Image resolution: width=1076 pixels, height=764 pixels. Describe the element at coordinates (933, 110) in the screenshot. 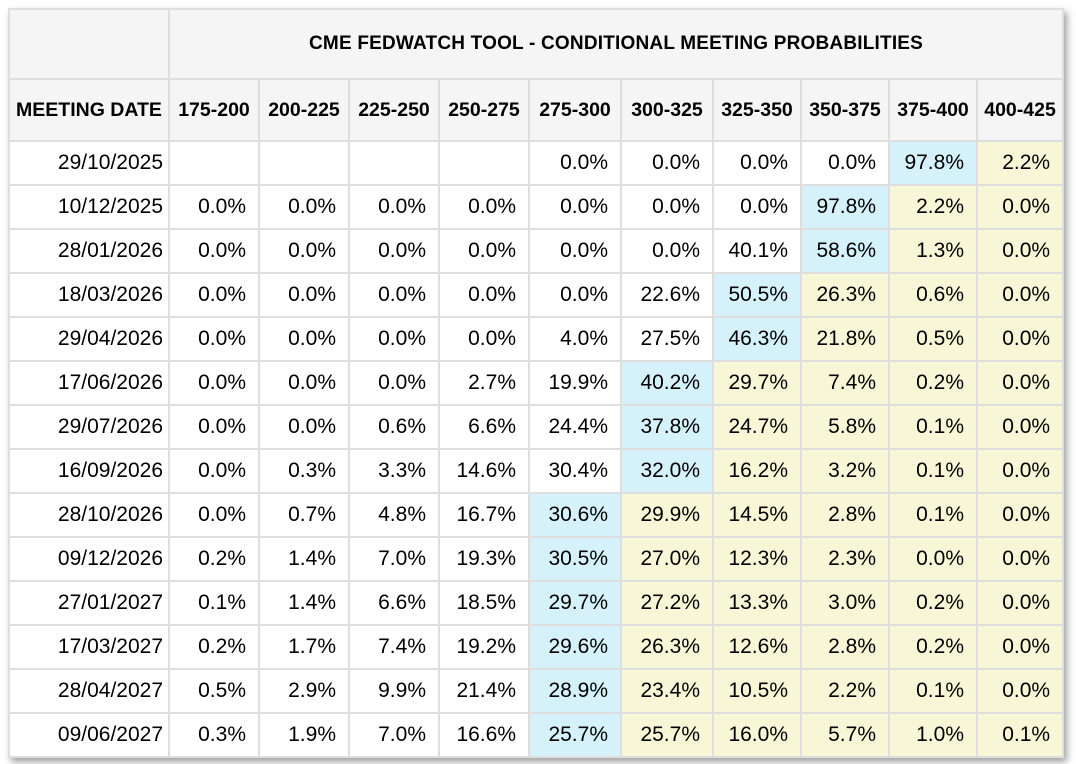

I see `rate-column-header-375-400: 375-400` at that location.